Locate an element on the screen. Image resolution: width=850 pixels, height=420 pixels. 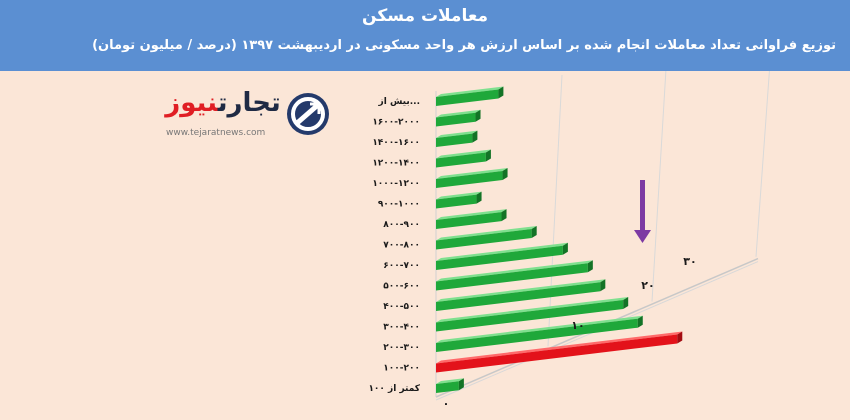
arrow-shaft is located at coordinates (642, 206).